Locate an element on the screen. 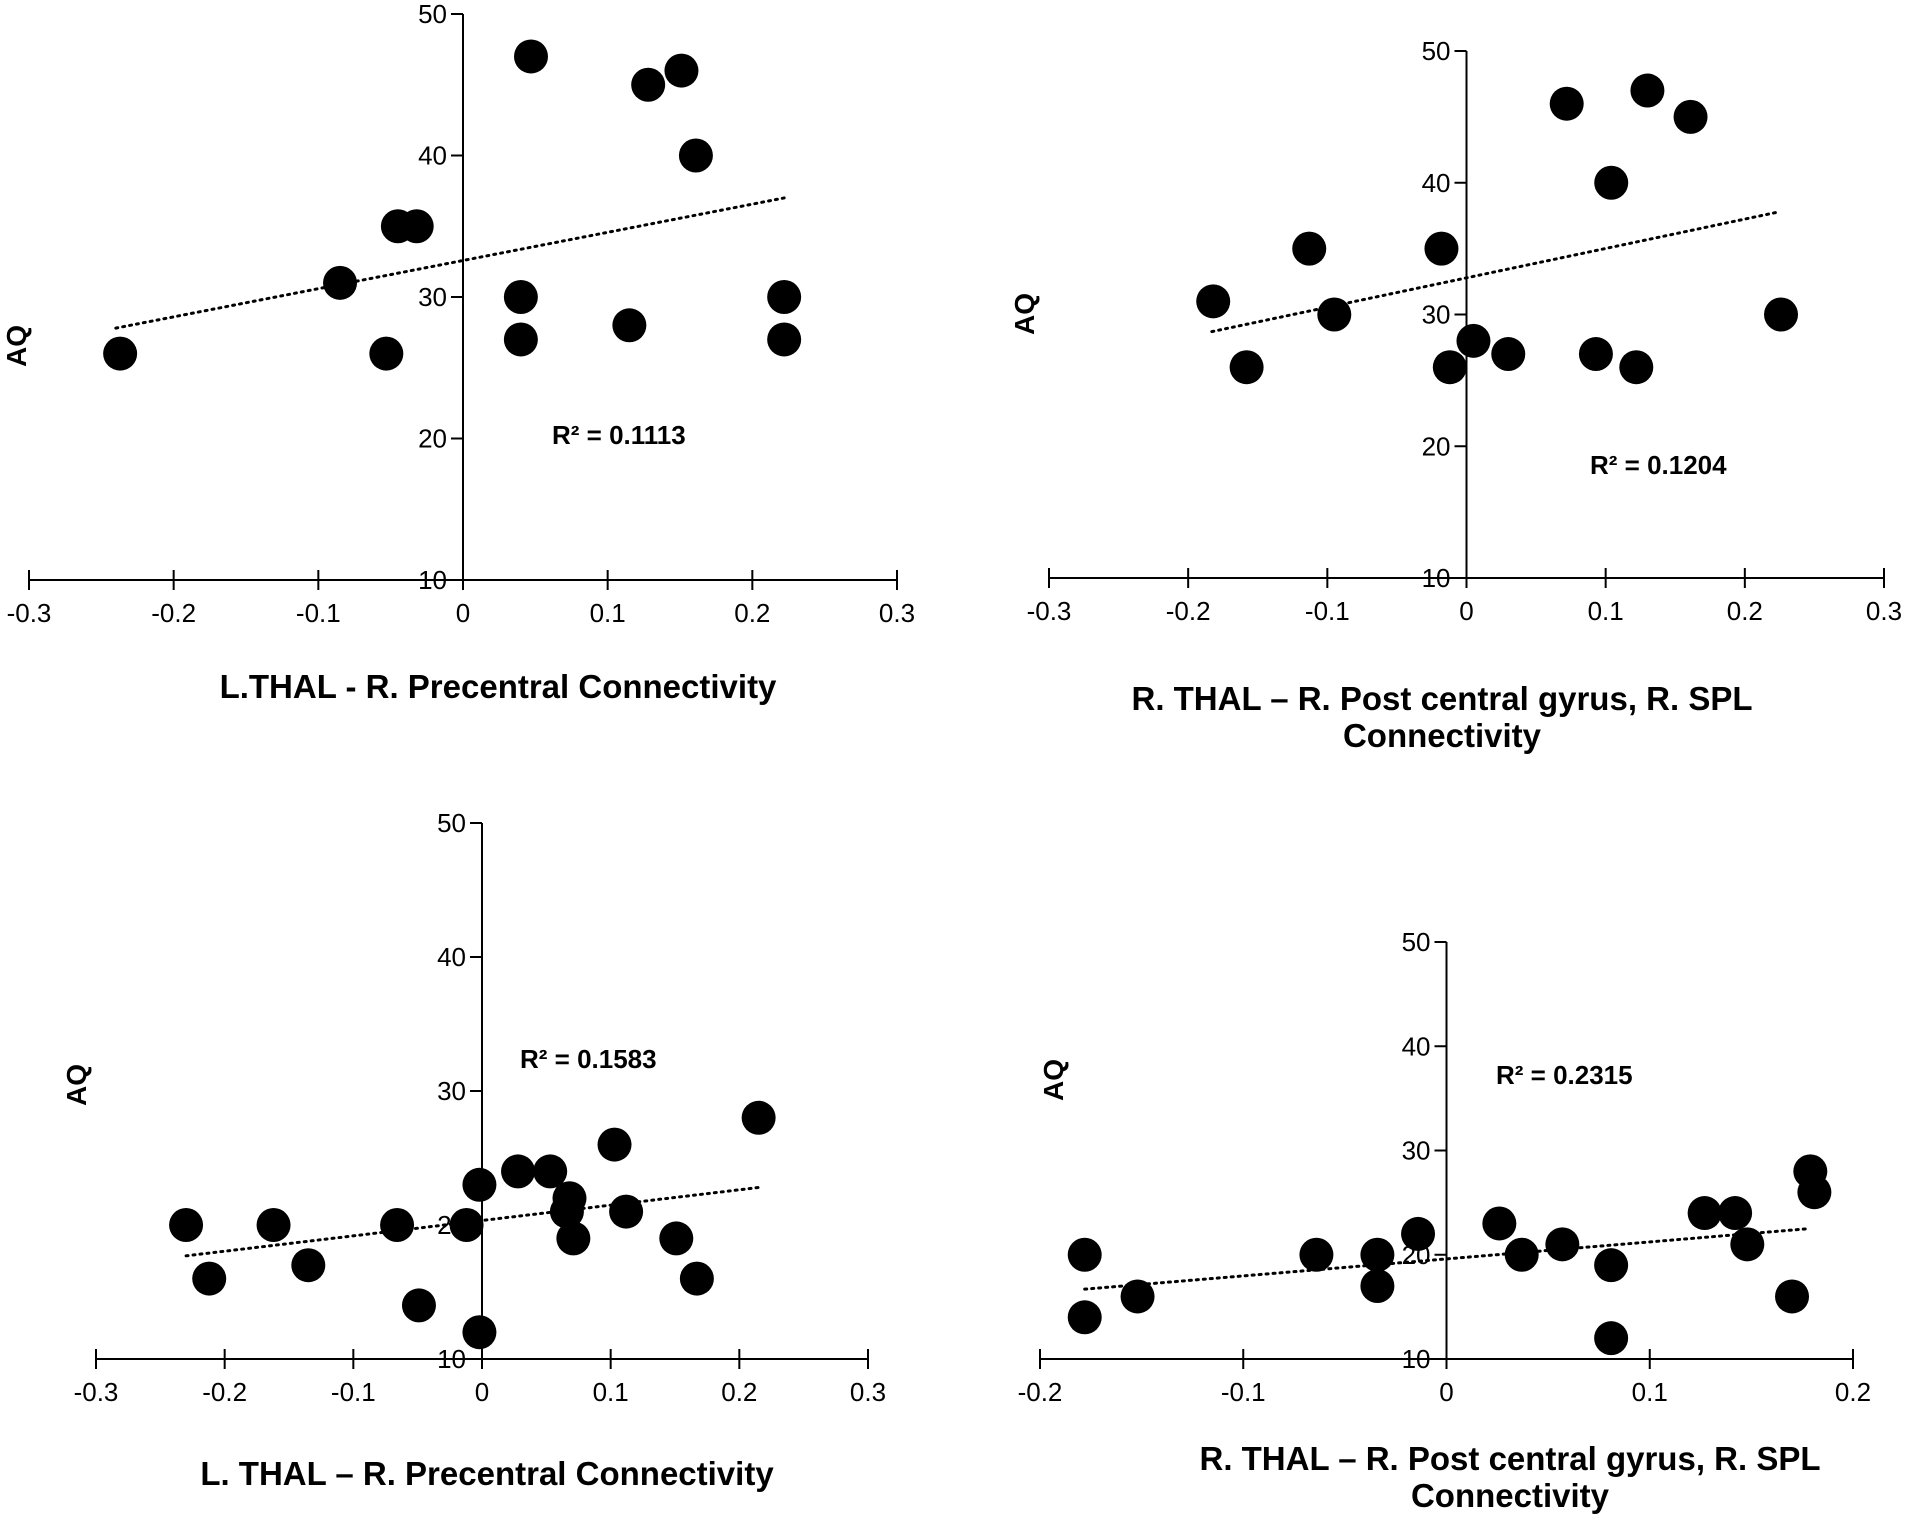  x-axis-label: L. THAL – R. Precentral Connectivity is located at coordinates (487, 1473).